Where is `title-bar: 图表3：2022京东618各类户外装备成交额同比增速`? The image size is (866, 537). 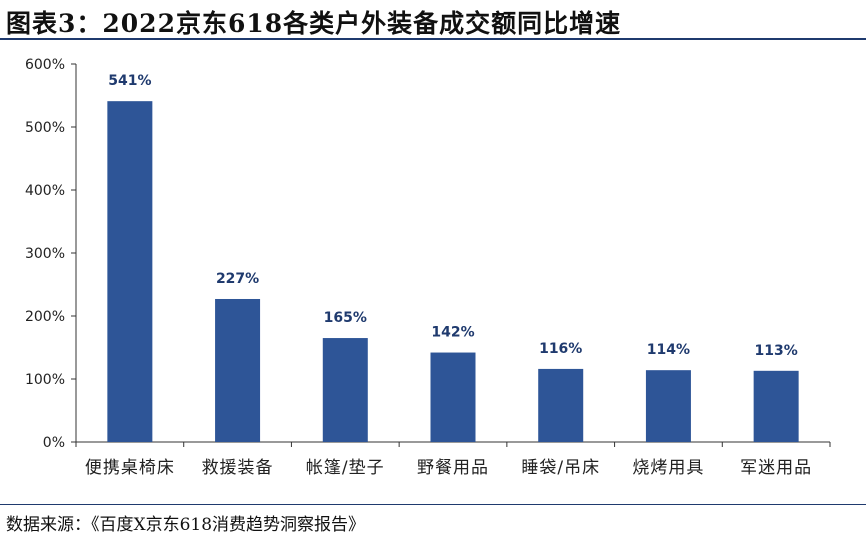
title-bar: 图表3：2022京东618各类户外装备成交额同比增速 is located at coordinates (433, 20).